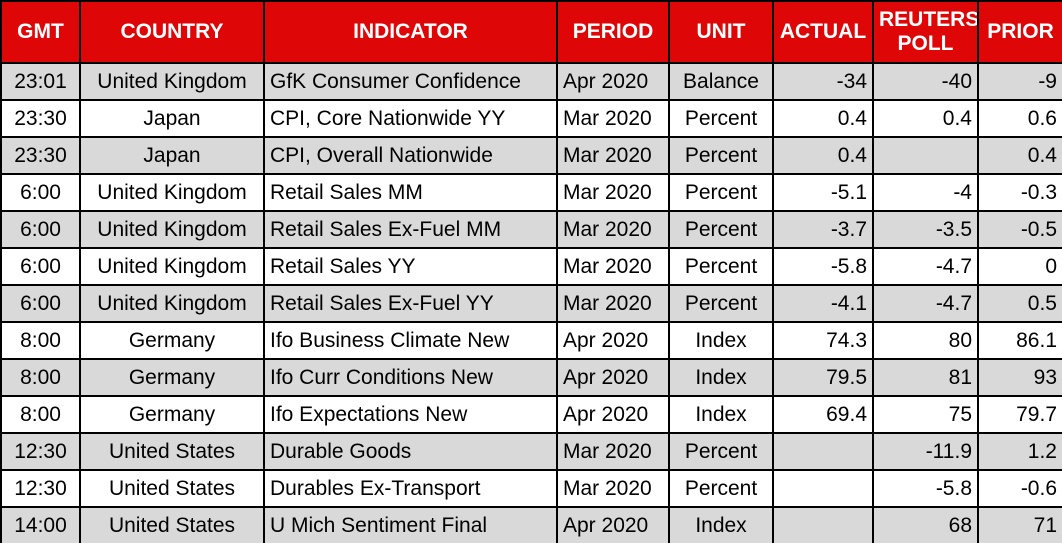 Image resolution: width=1062 pixels, height=543 pixels. What do you see at coordinates (925, 229) in the screenshot?
I see `table-cell: -3.5` at bounding box center [925, 229].